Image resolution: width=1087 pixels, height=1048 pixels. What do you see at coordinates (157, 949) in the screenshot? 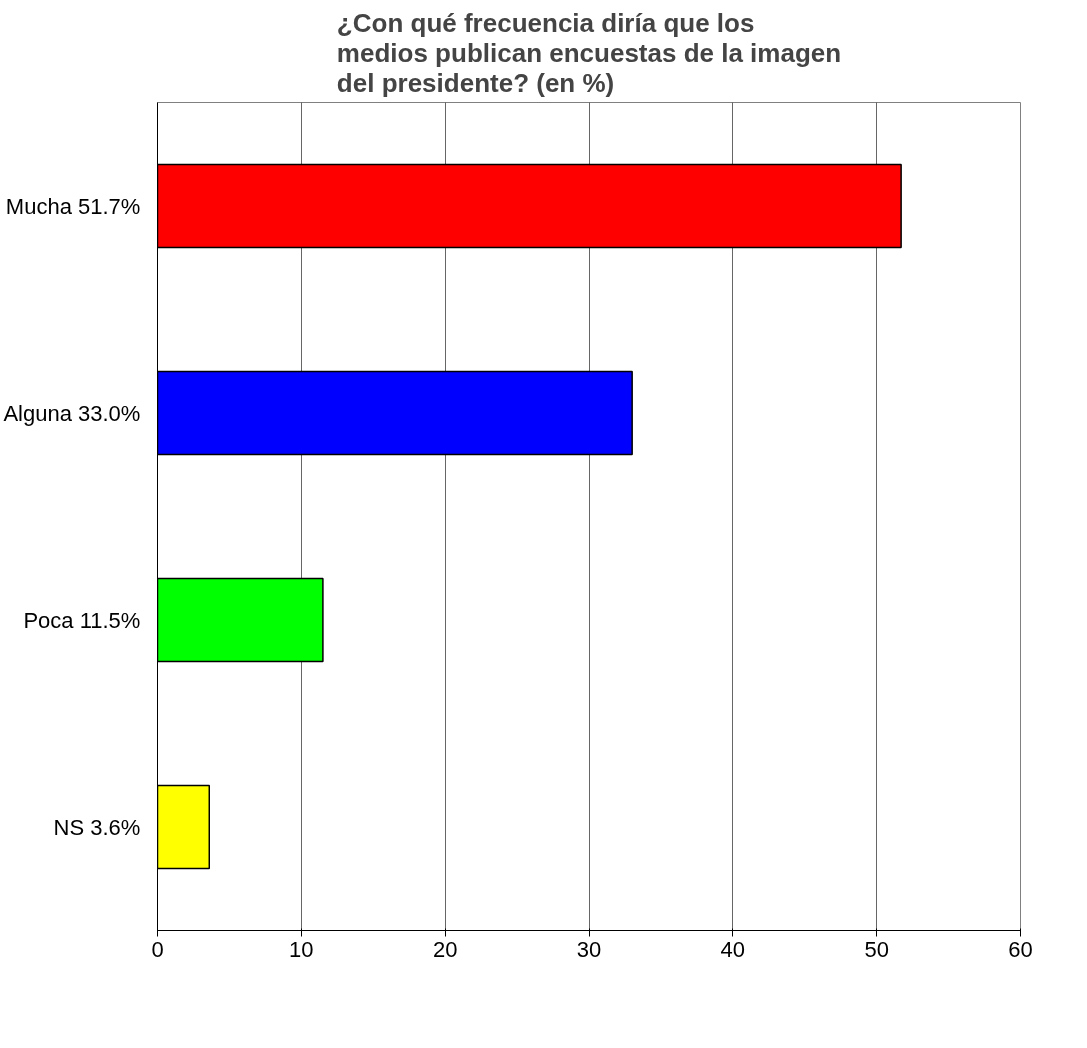
I see `x-tick-label: 0` at bounding box center [157, 949].